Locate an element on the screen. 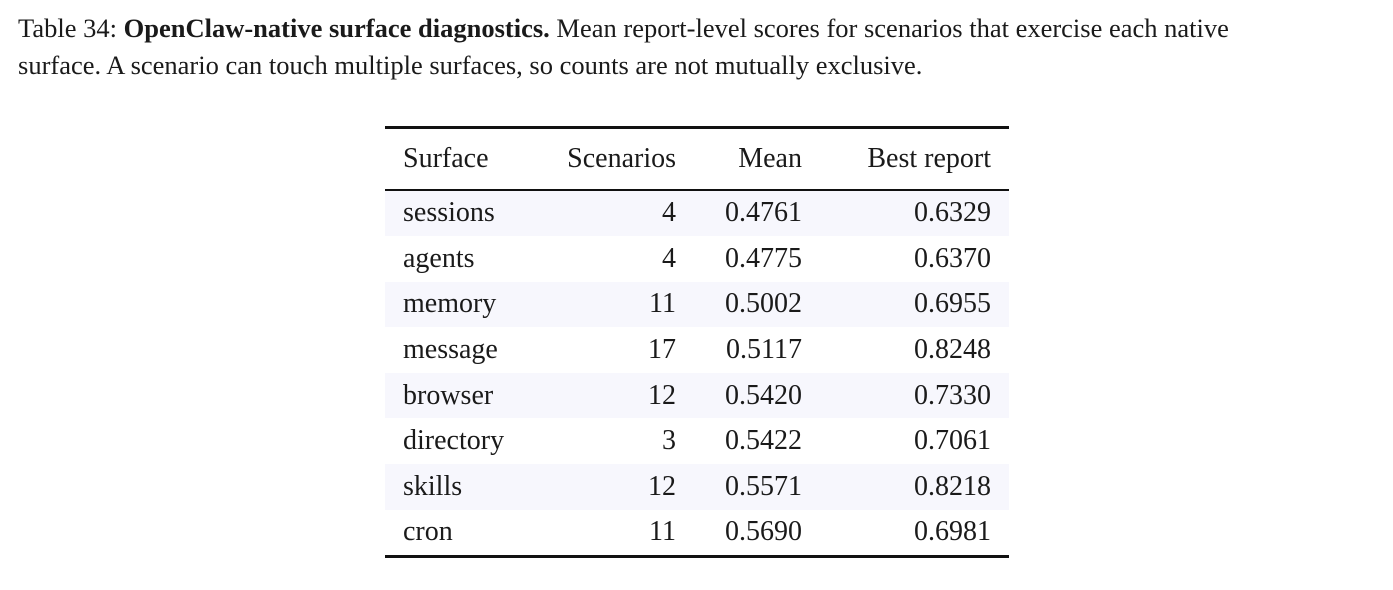 This screenshot has height=590, width=1393. table-row: directory 3 0.5422 0.7061 is located at coordinates (697, 441).